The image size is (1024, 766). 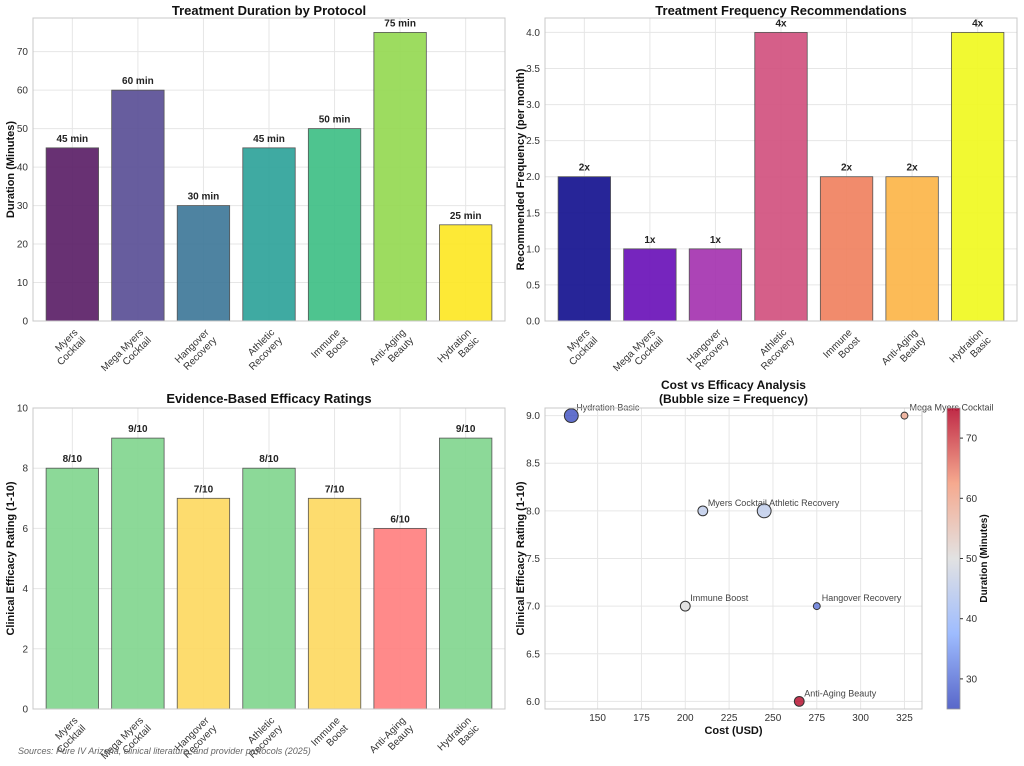 I want to click on y-tick-label: 30, so click(x=23, y=206).